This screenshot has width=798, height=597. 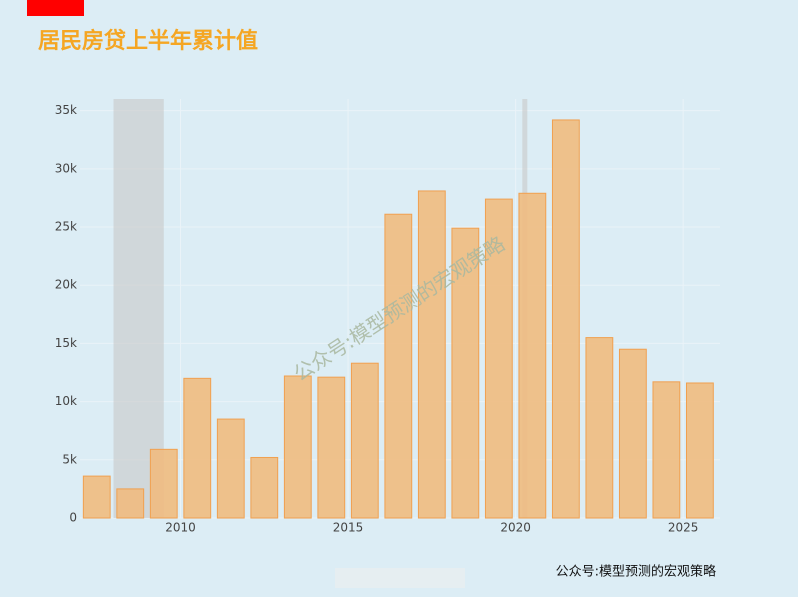 What do you see at coordinates (148, 41) in the screenshot?
I see `chart-title: 居民房贷上半年累计值` at bounding box center [148, 41].